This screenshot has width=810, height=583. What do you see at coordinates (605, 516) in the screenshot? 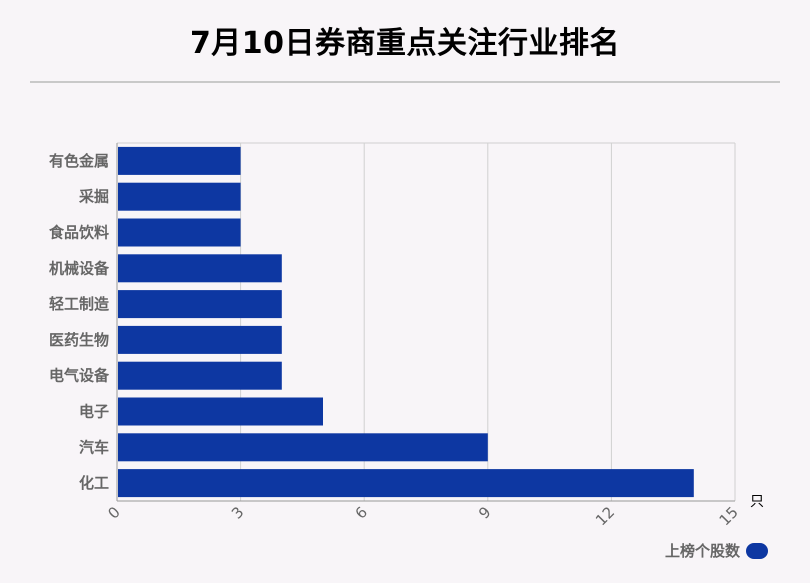
I see `x-tick-label-4: 12` at bounding box center [605, 516].